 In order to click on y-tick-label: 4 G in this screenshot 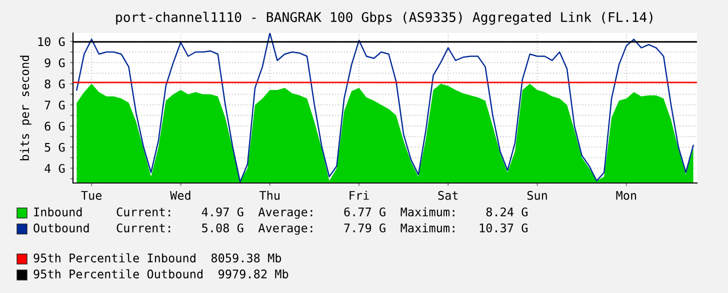, I will do `click(54, 168)`.